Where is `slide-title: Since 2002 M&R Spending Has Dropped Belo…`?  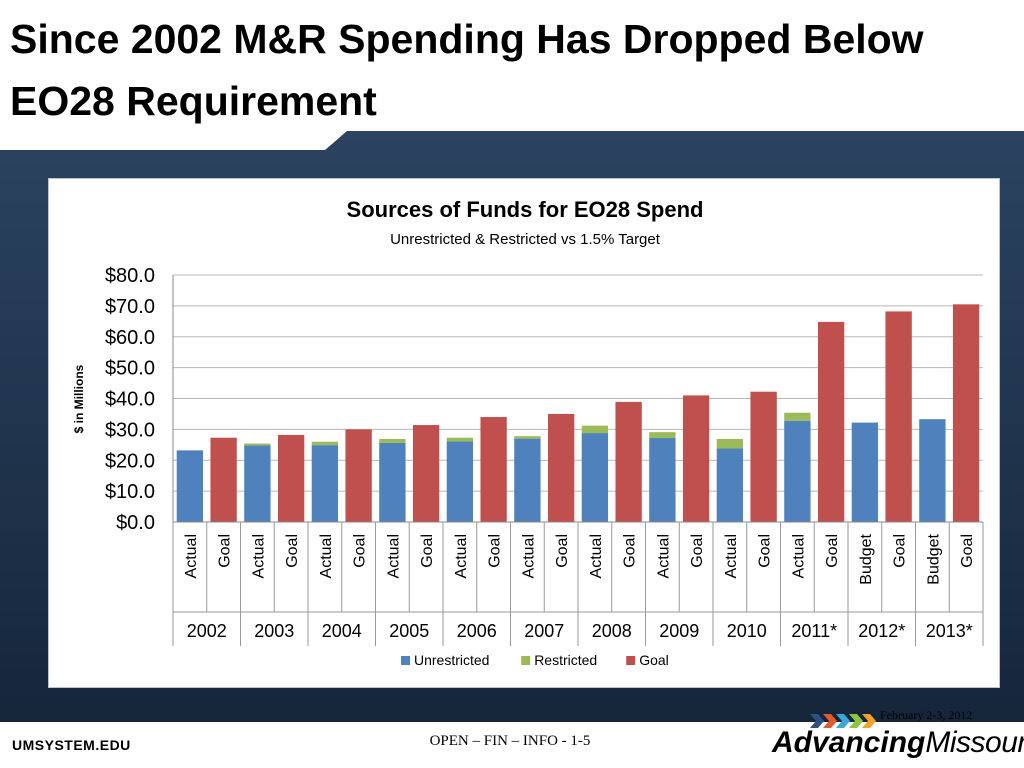
slide-title: Since 2002 M&R Spending Has Dropped Belo… is located at coordinates (467, 70).